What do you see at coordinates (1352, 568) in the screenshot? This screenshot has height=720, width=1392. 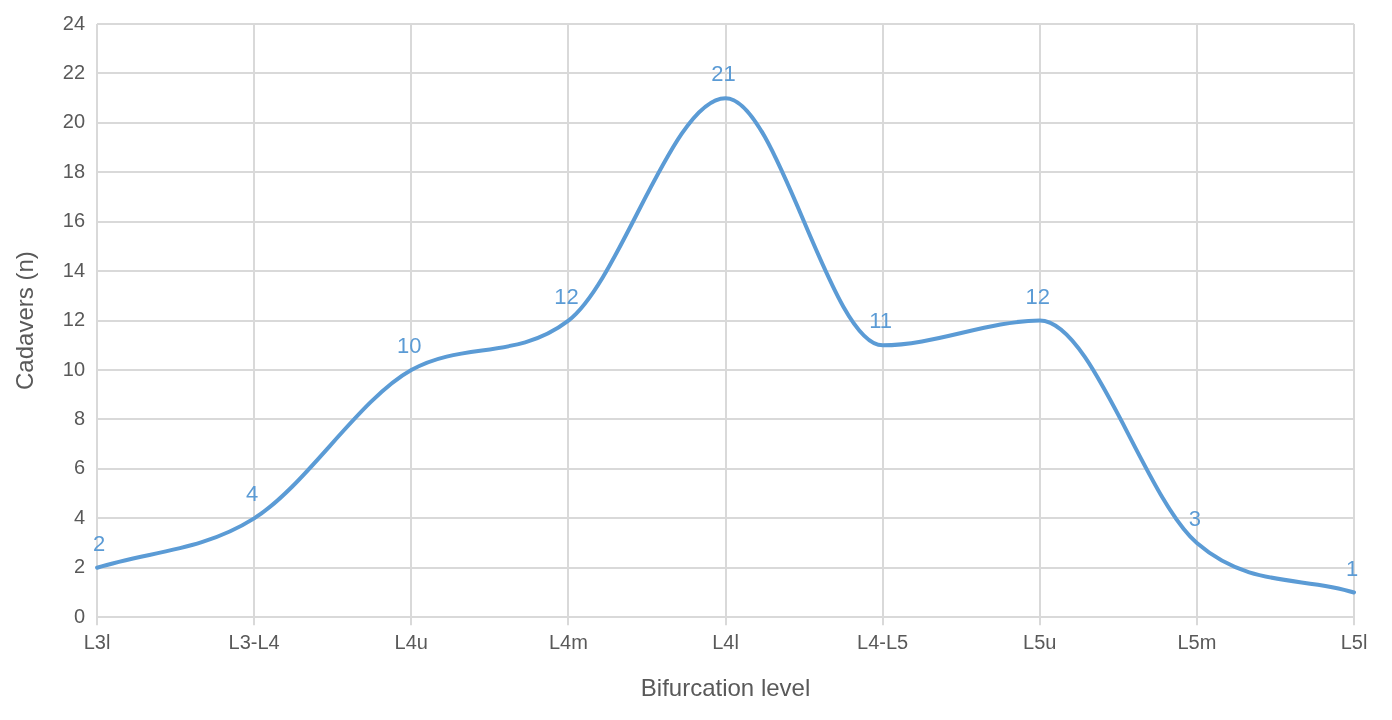 I see `data-label: 1` at bounding box center [1352, 568].